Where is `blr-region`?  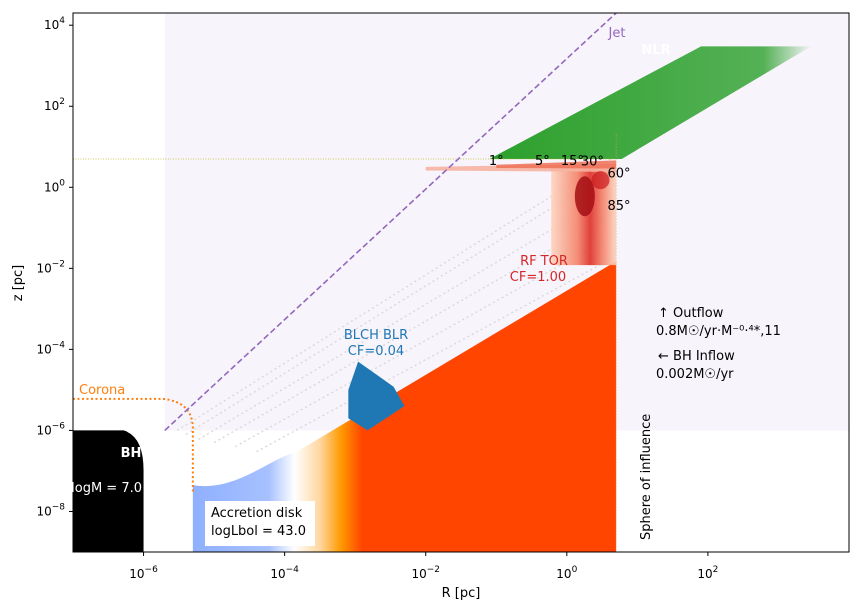 blr-region is located at coordinates (376, 396).